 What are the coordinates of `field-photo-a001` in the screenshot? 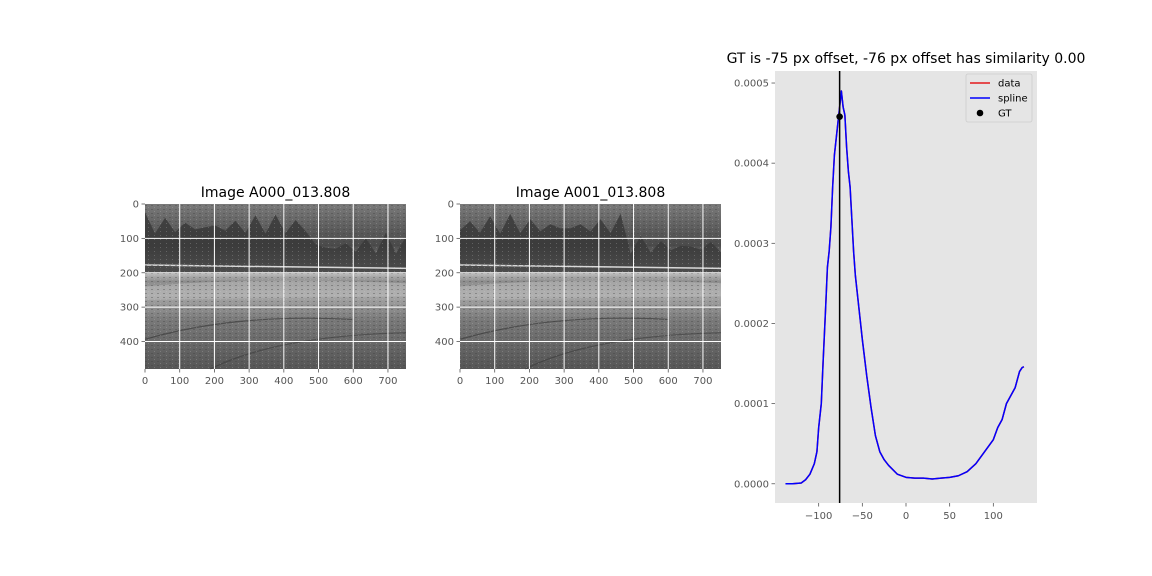 It's located at (590, 287).